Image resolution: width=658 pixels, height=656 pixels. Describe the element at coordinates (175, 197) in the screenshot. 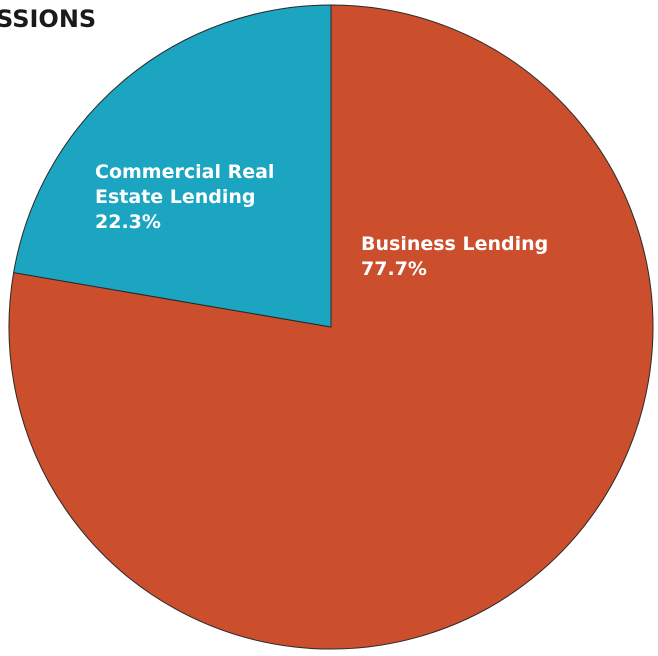

I see `slice-name-label: Estate Lending` at that location.